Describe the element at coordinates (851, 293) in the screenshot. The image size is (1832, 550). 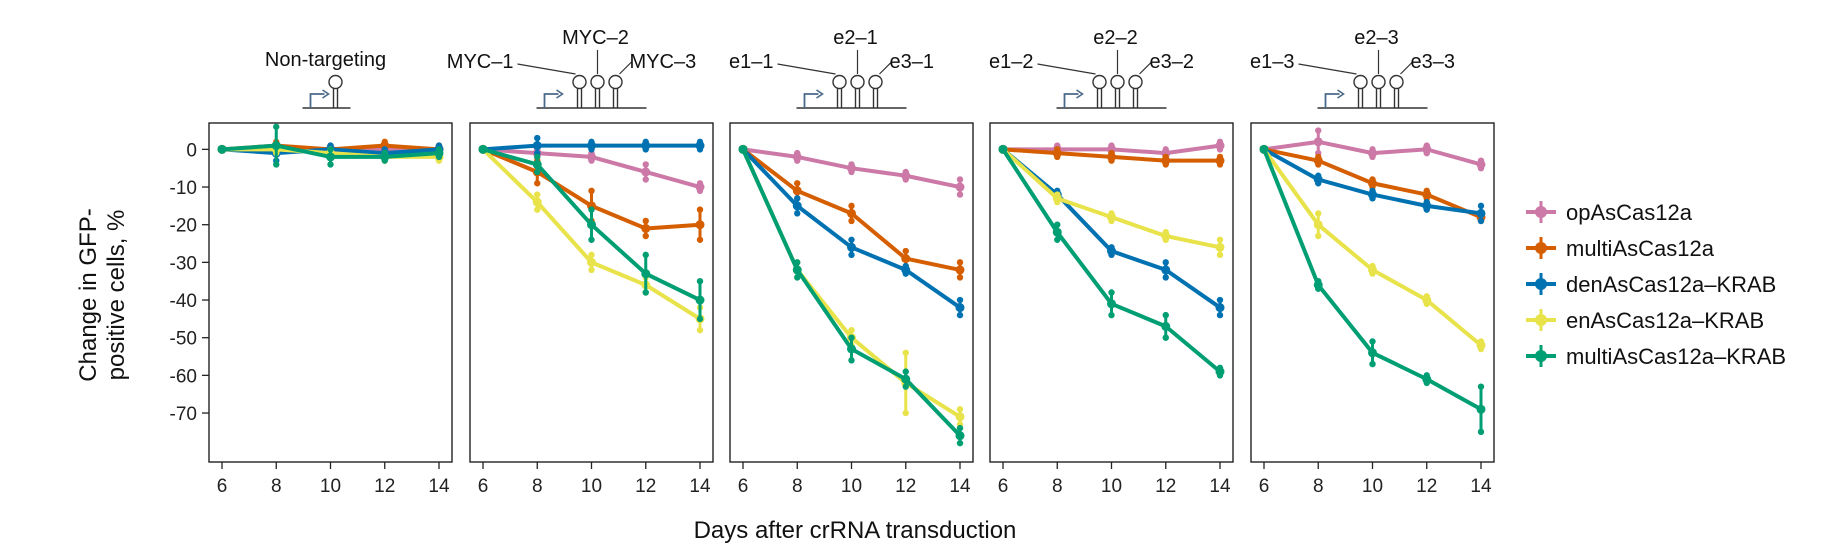
I see `series-line` at that location.